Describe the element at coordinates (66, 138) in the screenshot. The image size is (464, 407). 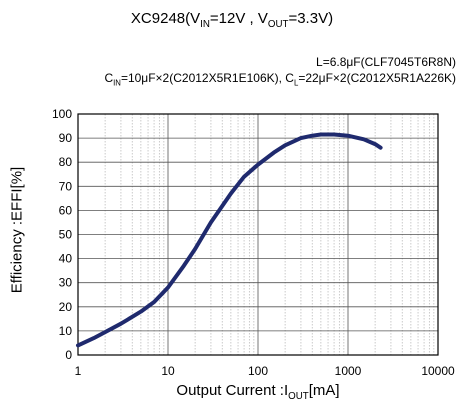
I see `y-tick-label: 90` at that location.